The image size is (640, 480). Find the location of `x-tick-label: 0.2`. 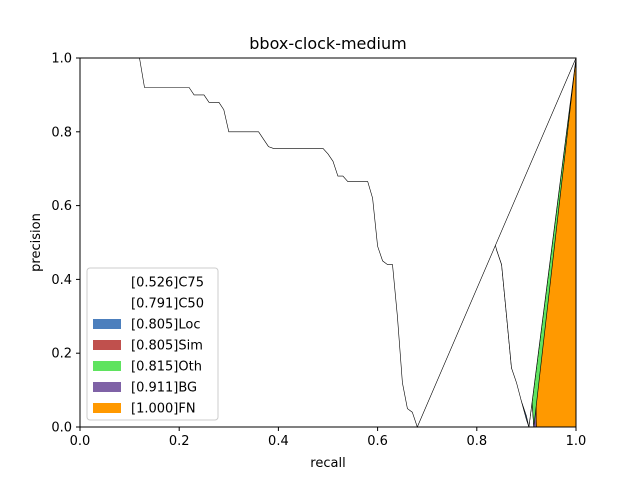

x-tick-label: 0.2 is located at coordinates (179, 441).